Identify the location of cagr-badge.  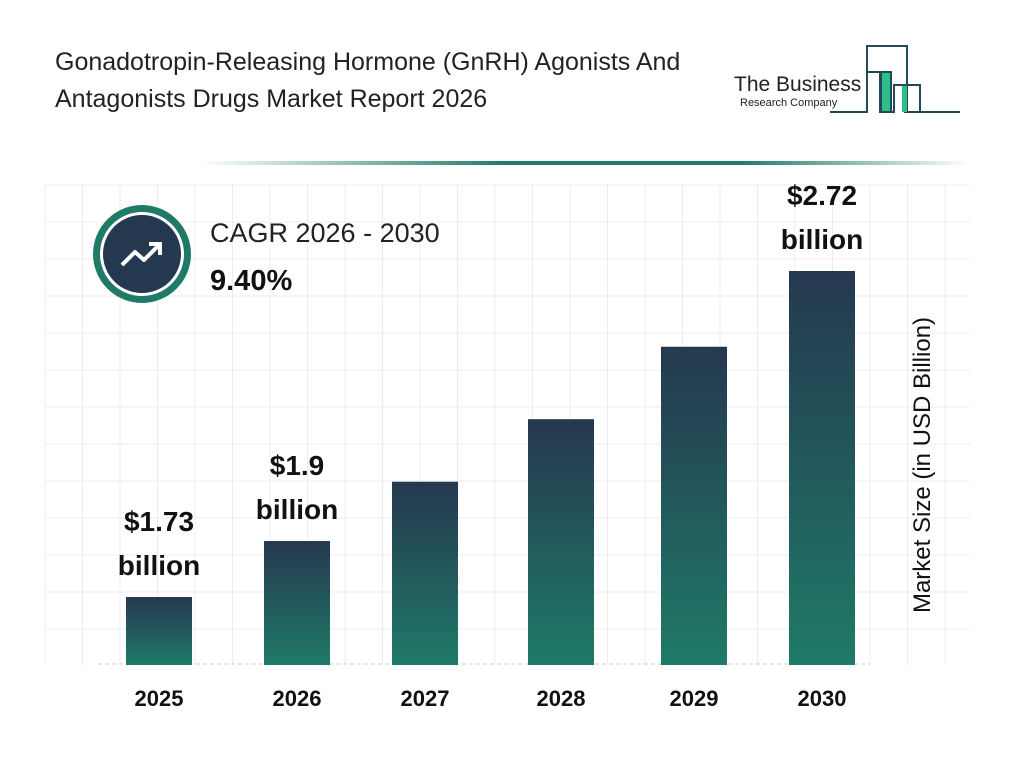
(142, 254).